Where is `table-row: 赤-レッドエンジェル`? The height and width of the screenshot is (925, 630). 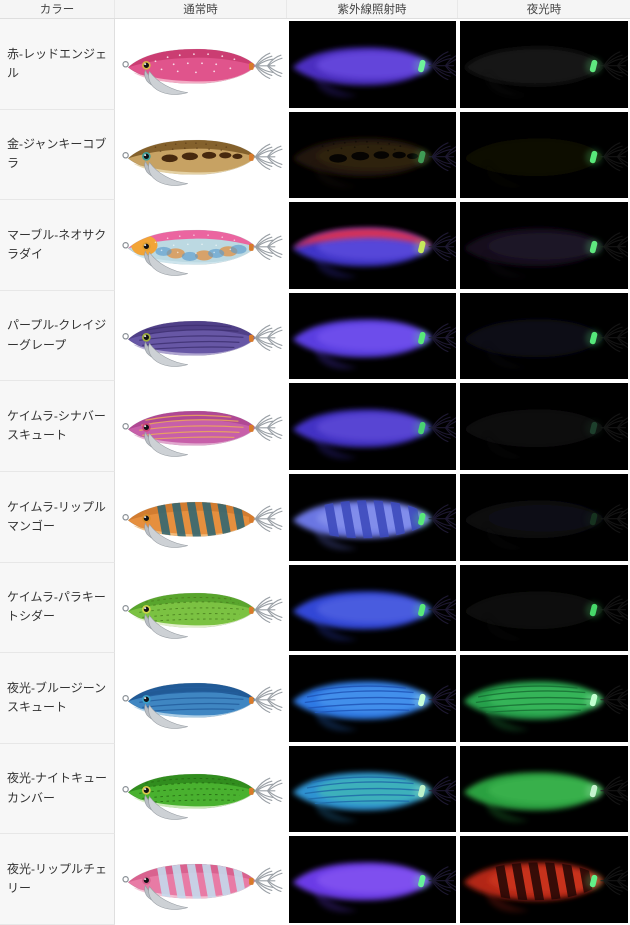 table-row: 赤-レッドエンジェル is located at coordinates (315, 64).